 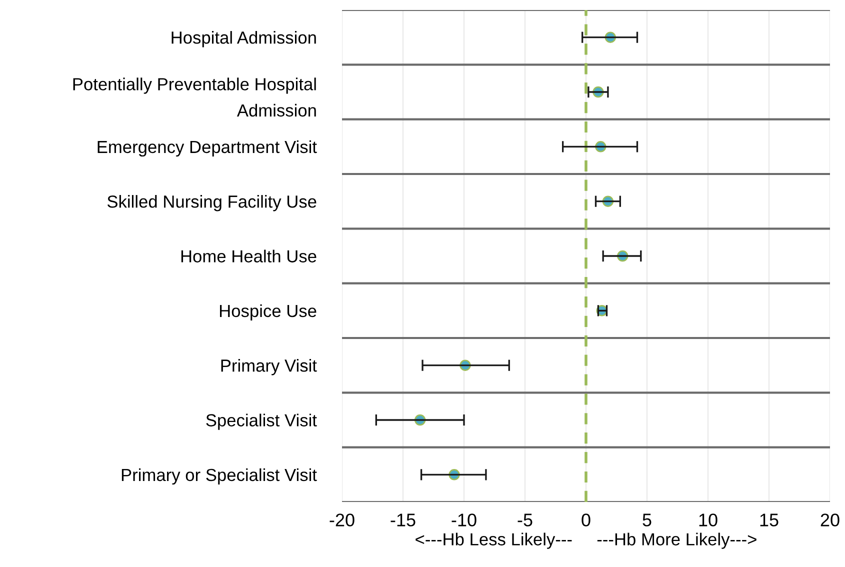 What do you see at coordinates (268, 312) in the screenshot?
I see `y-tick-label: Hospice Use` at bounding box center [268, 312].